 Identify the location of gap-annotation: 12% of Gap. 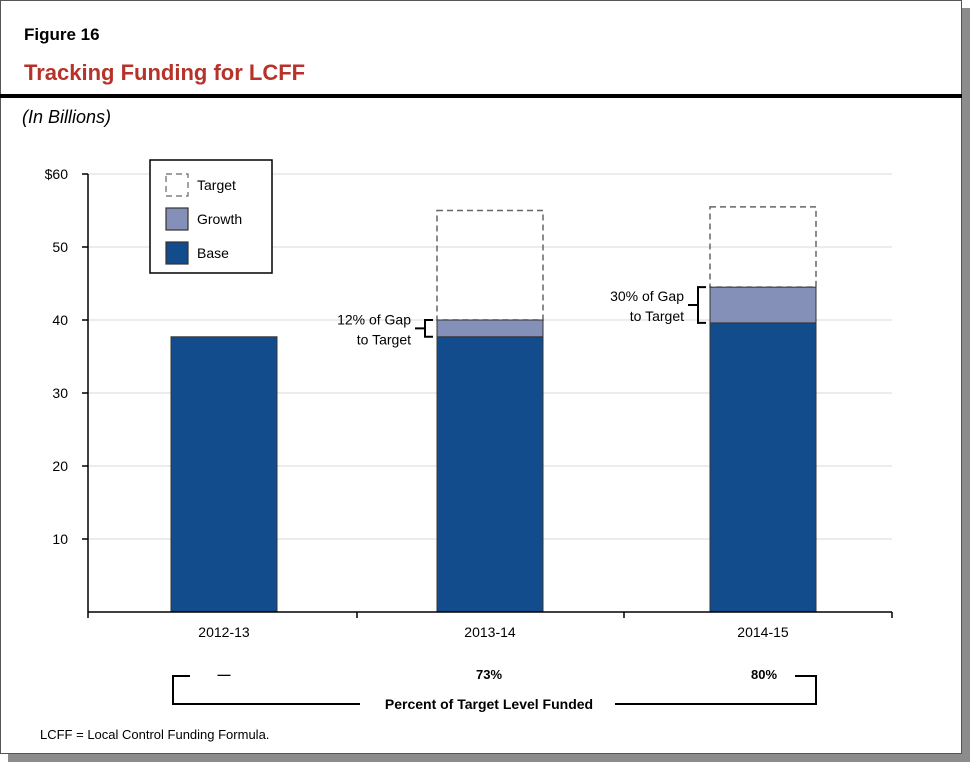
(374, 319).